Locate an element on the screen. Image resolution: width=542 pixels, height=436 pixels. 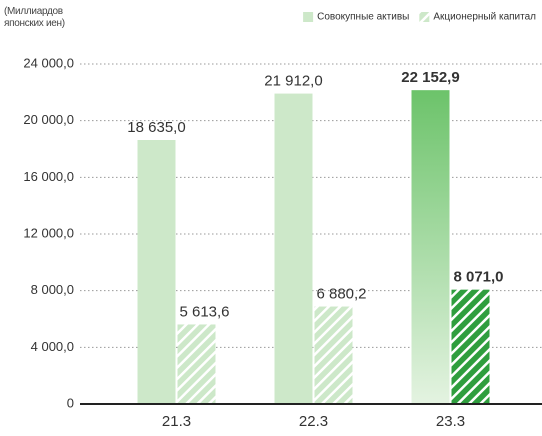
y-tick-label: 20 000,0 is located at coordinates (48, 119).